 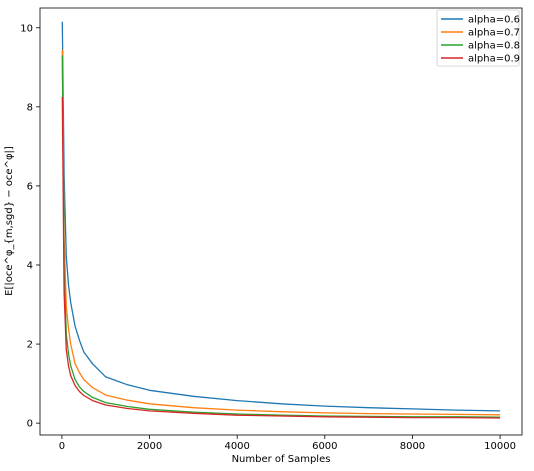 I want to click on x-tick-label: 0, so click(x=62, y=446).